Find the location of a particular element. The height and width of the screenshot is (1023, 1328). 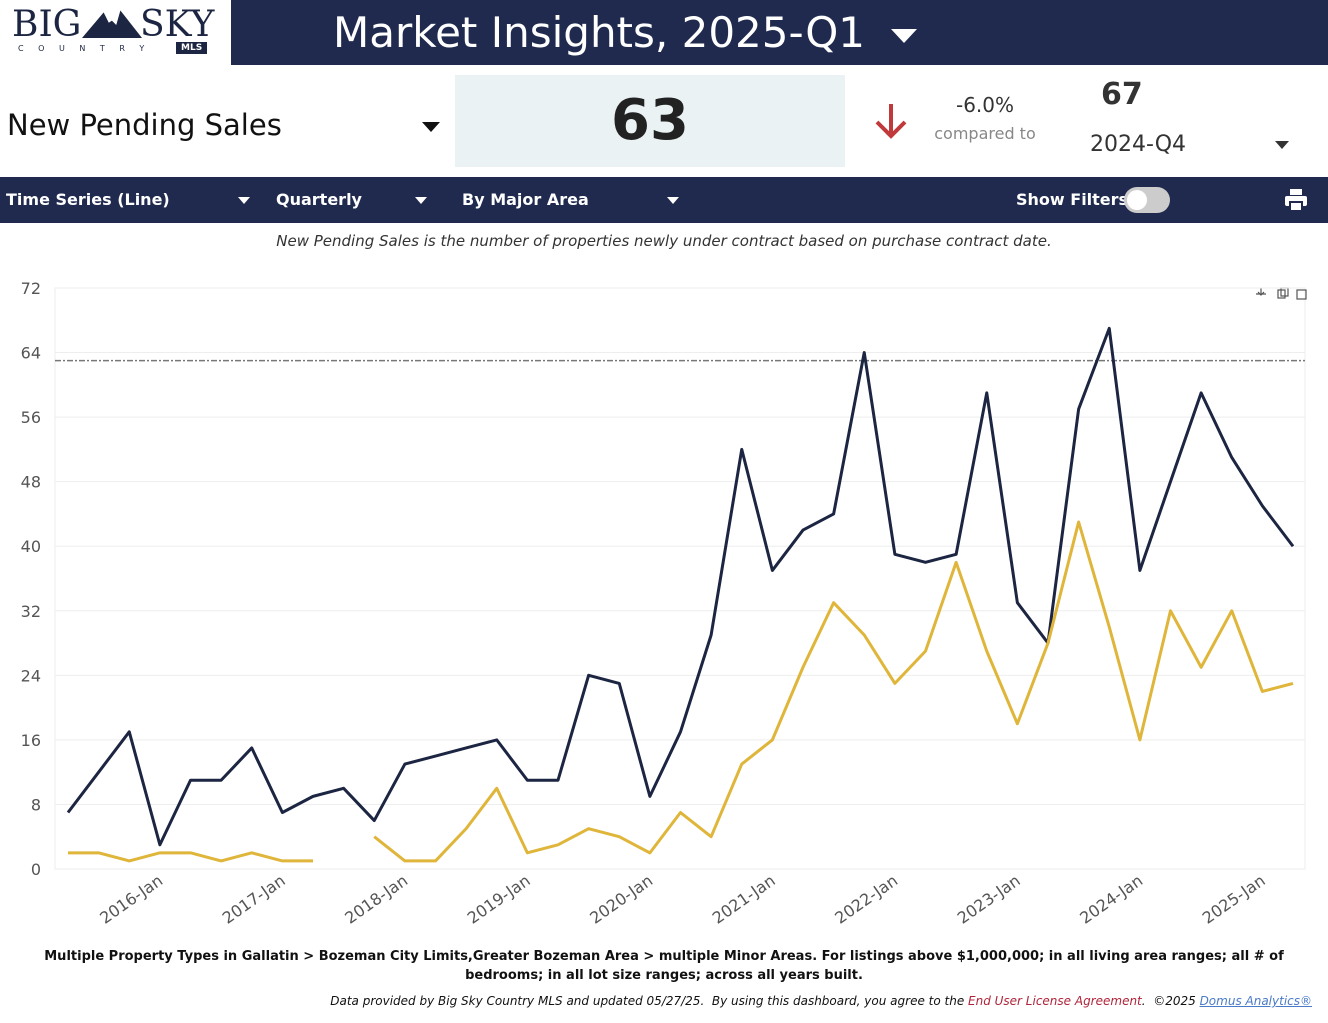

filters-label: Show Filters: is located at coordinates (1075, 199).